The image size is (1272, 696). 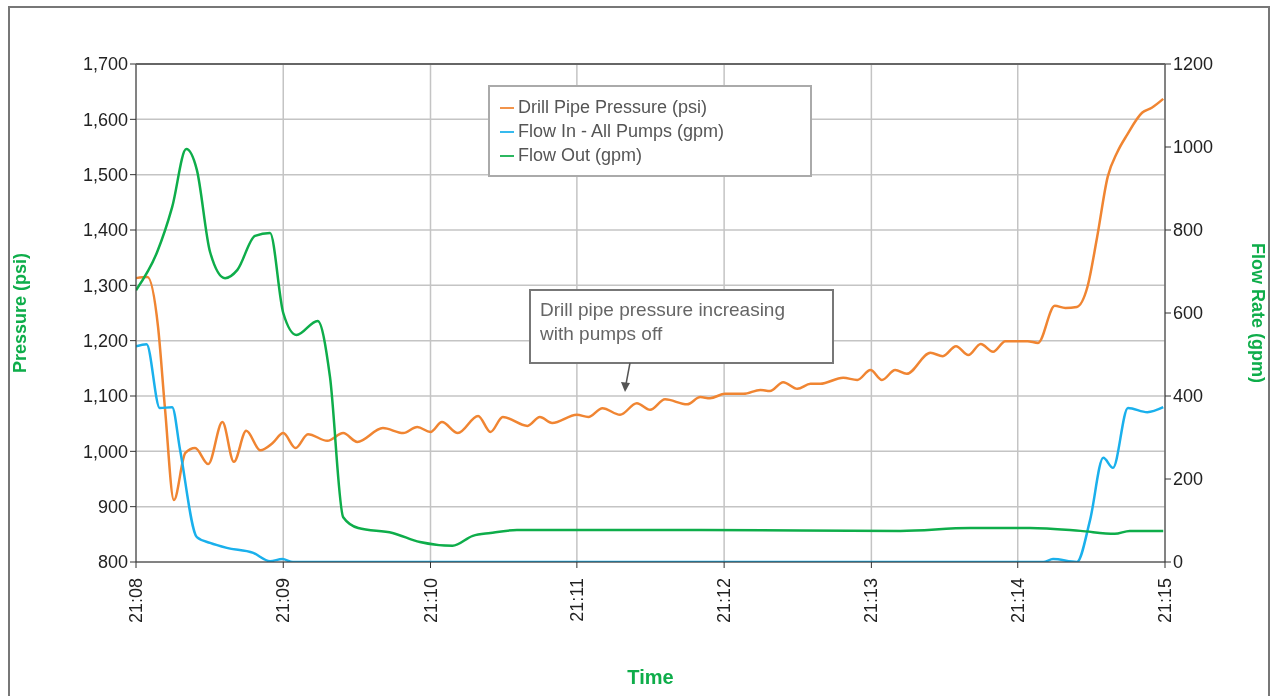 I want to click on y2-tick-label: 600, so click(x=1188, y=313).